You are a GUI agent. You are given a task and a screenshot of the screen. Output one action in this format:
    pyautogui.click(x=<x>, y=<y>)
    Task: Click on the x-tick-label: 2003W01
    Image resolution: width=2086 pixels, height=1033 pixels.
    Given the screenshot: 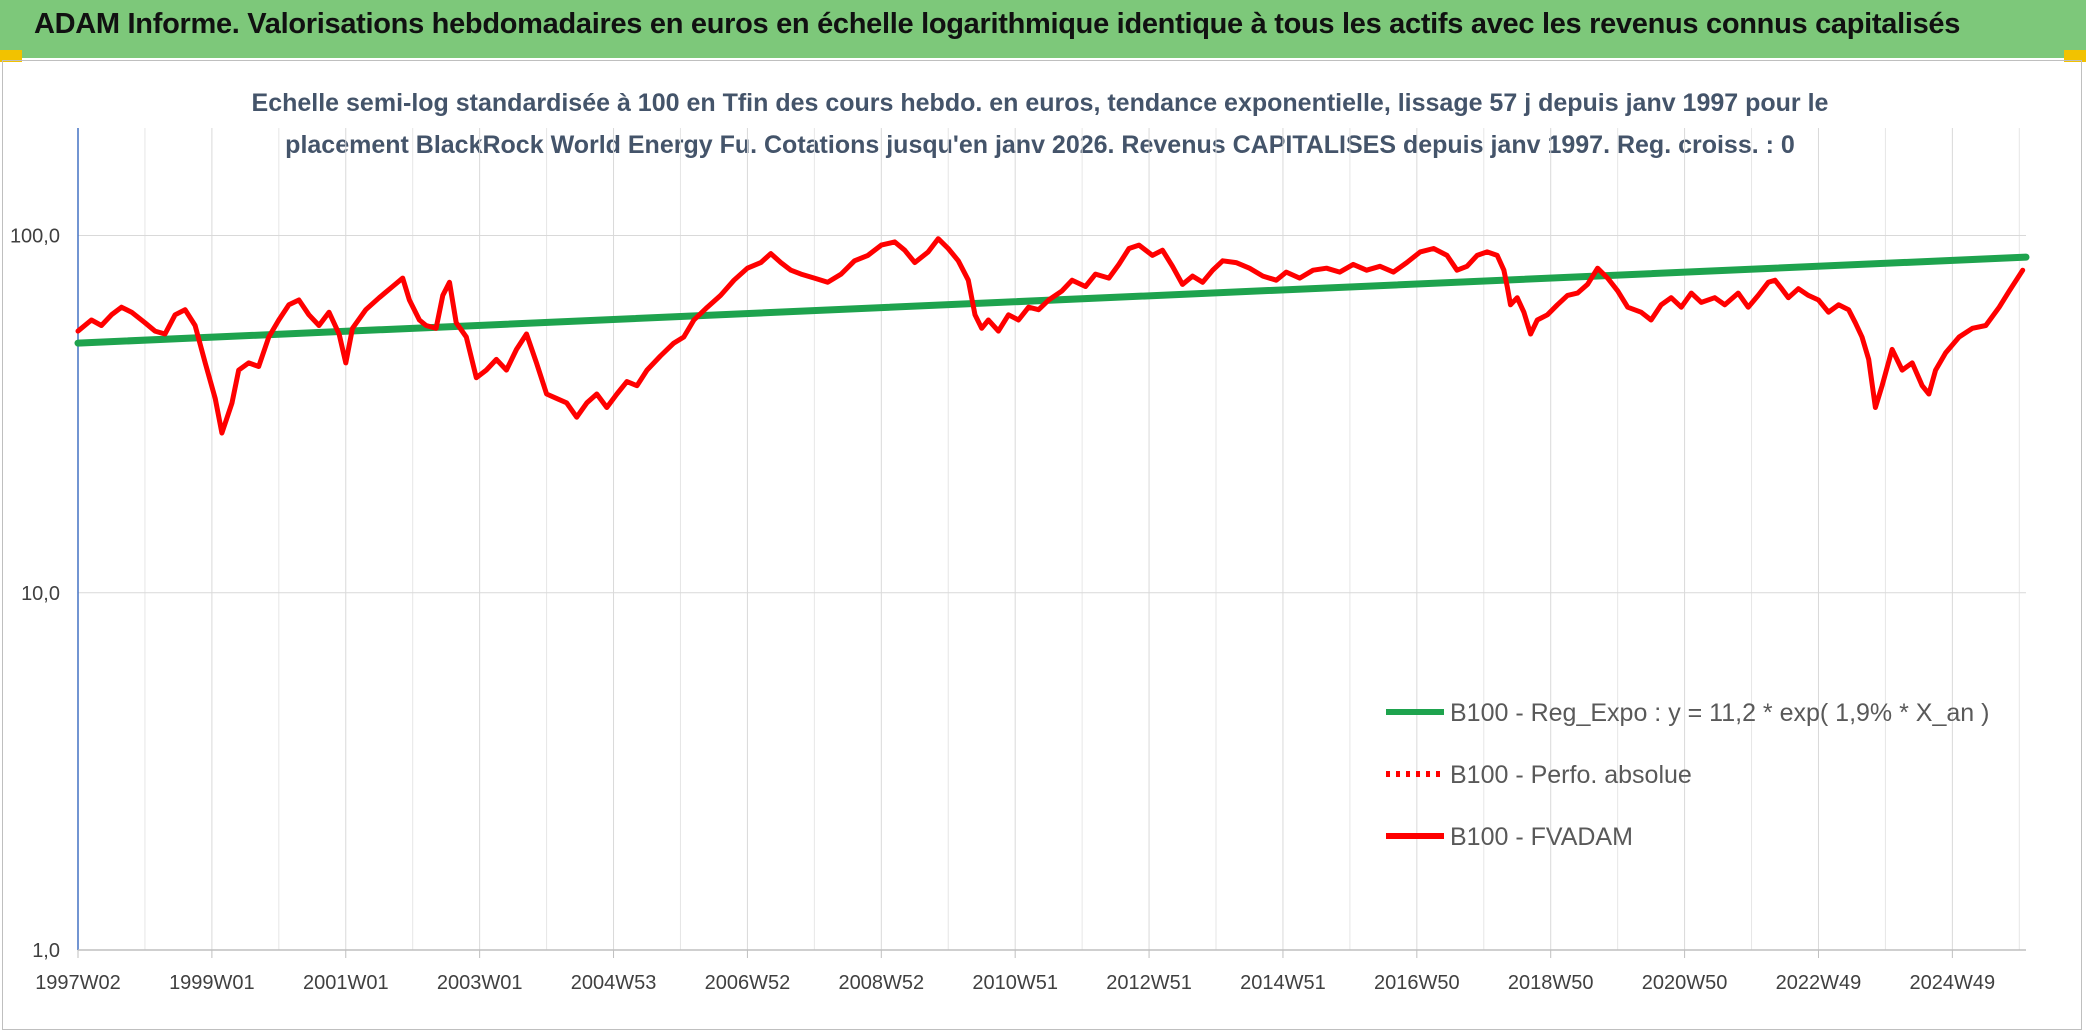 What is the action you would take?
    pyautogui.click(x=480, y=983)
    